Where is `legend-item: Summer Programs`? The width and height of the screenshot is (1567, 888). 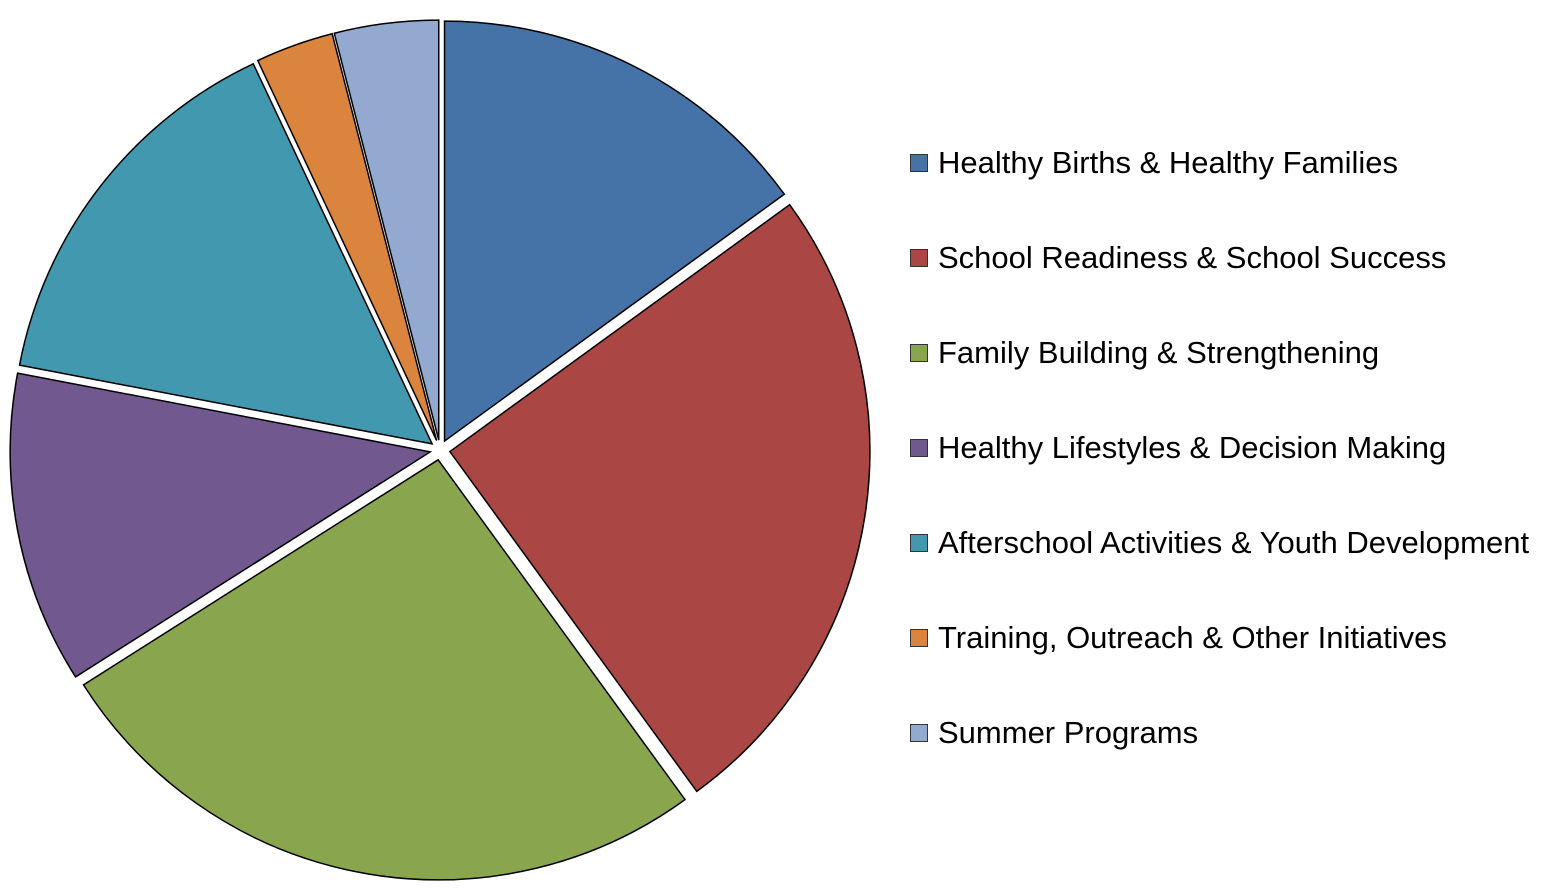
legend-item: Summer Programs is located at coordinates (1231, 733).